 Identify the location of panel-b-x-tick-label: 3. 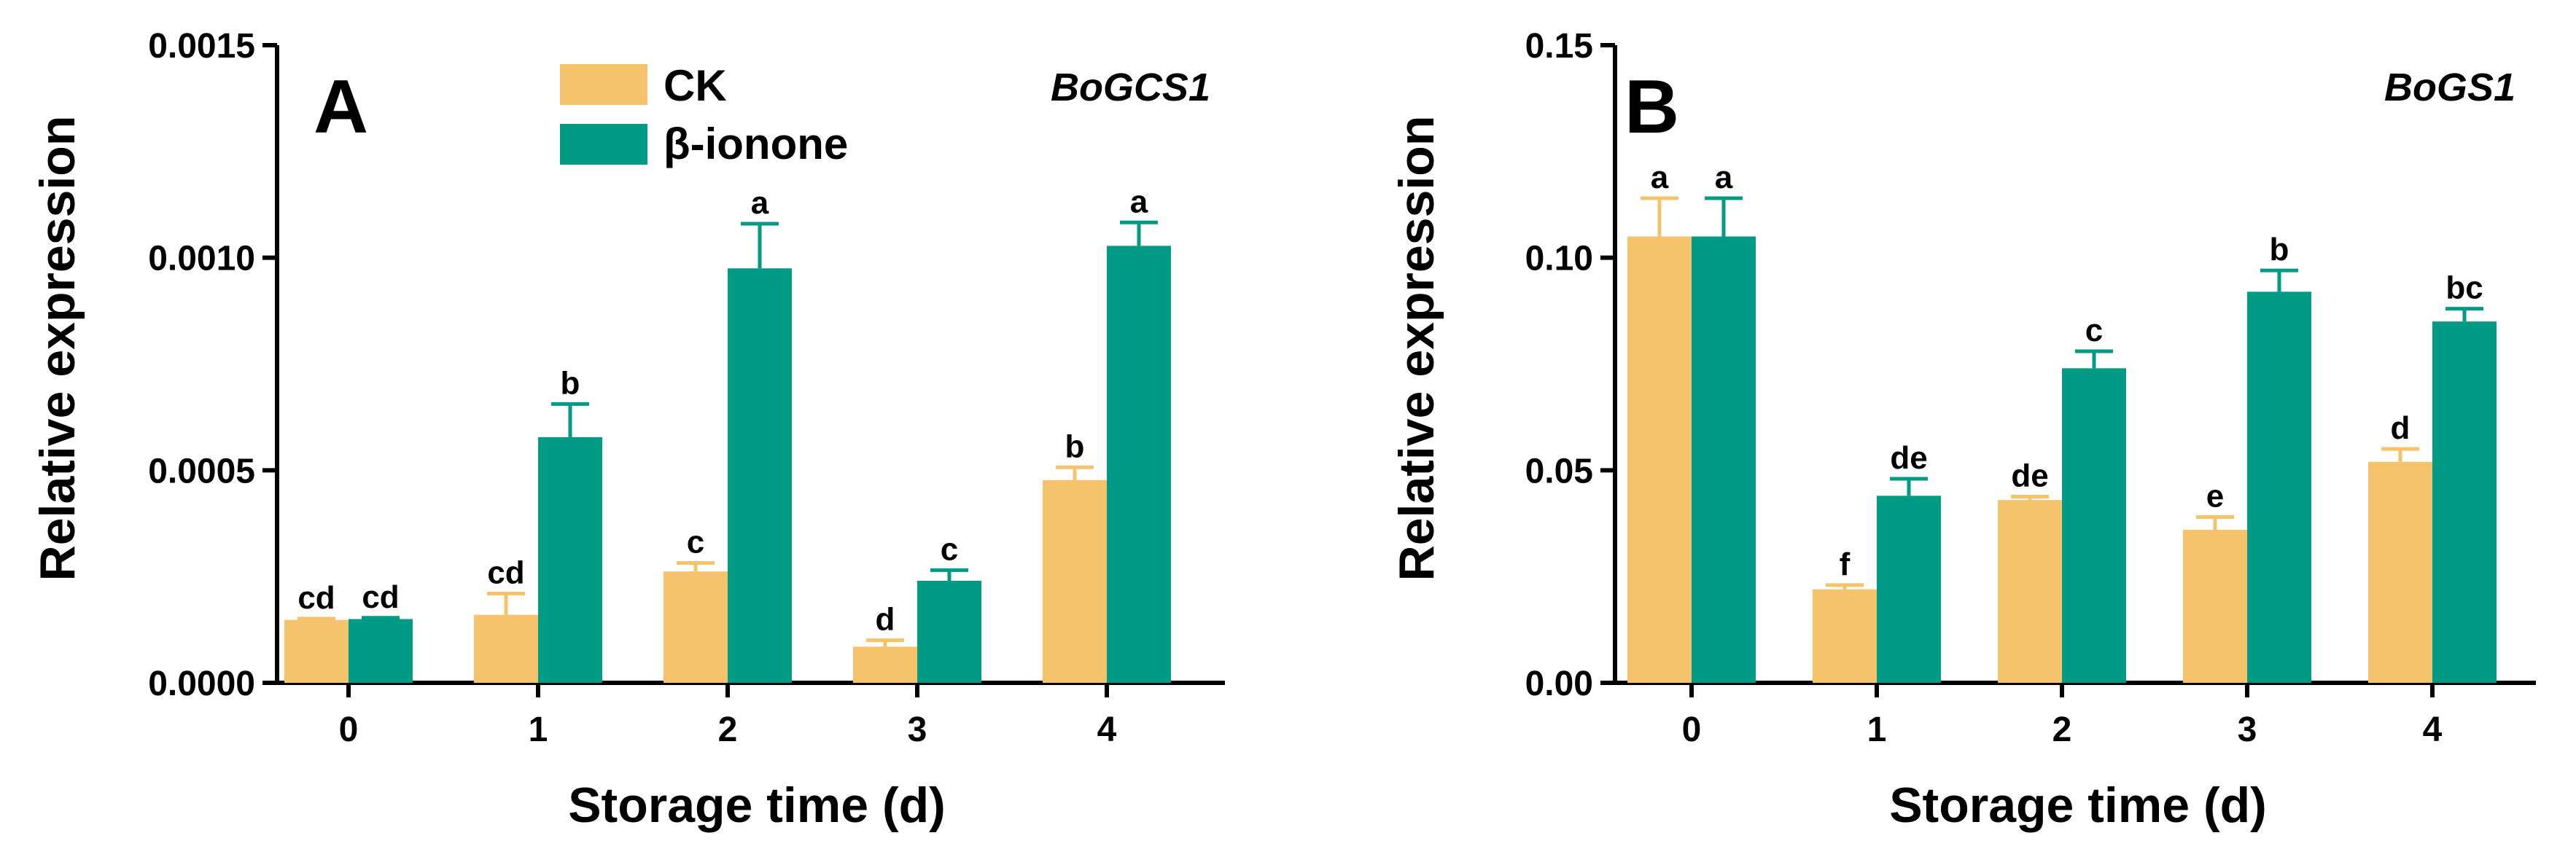
(2247, 730).